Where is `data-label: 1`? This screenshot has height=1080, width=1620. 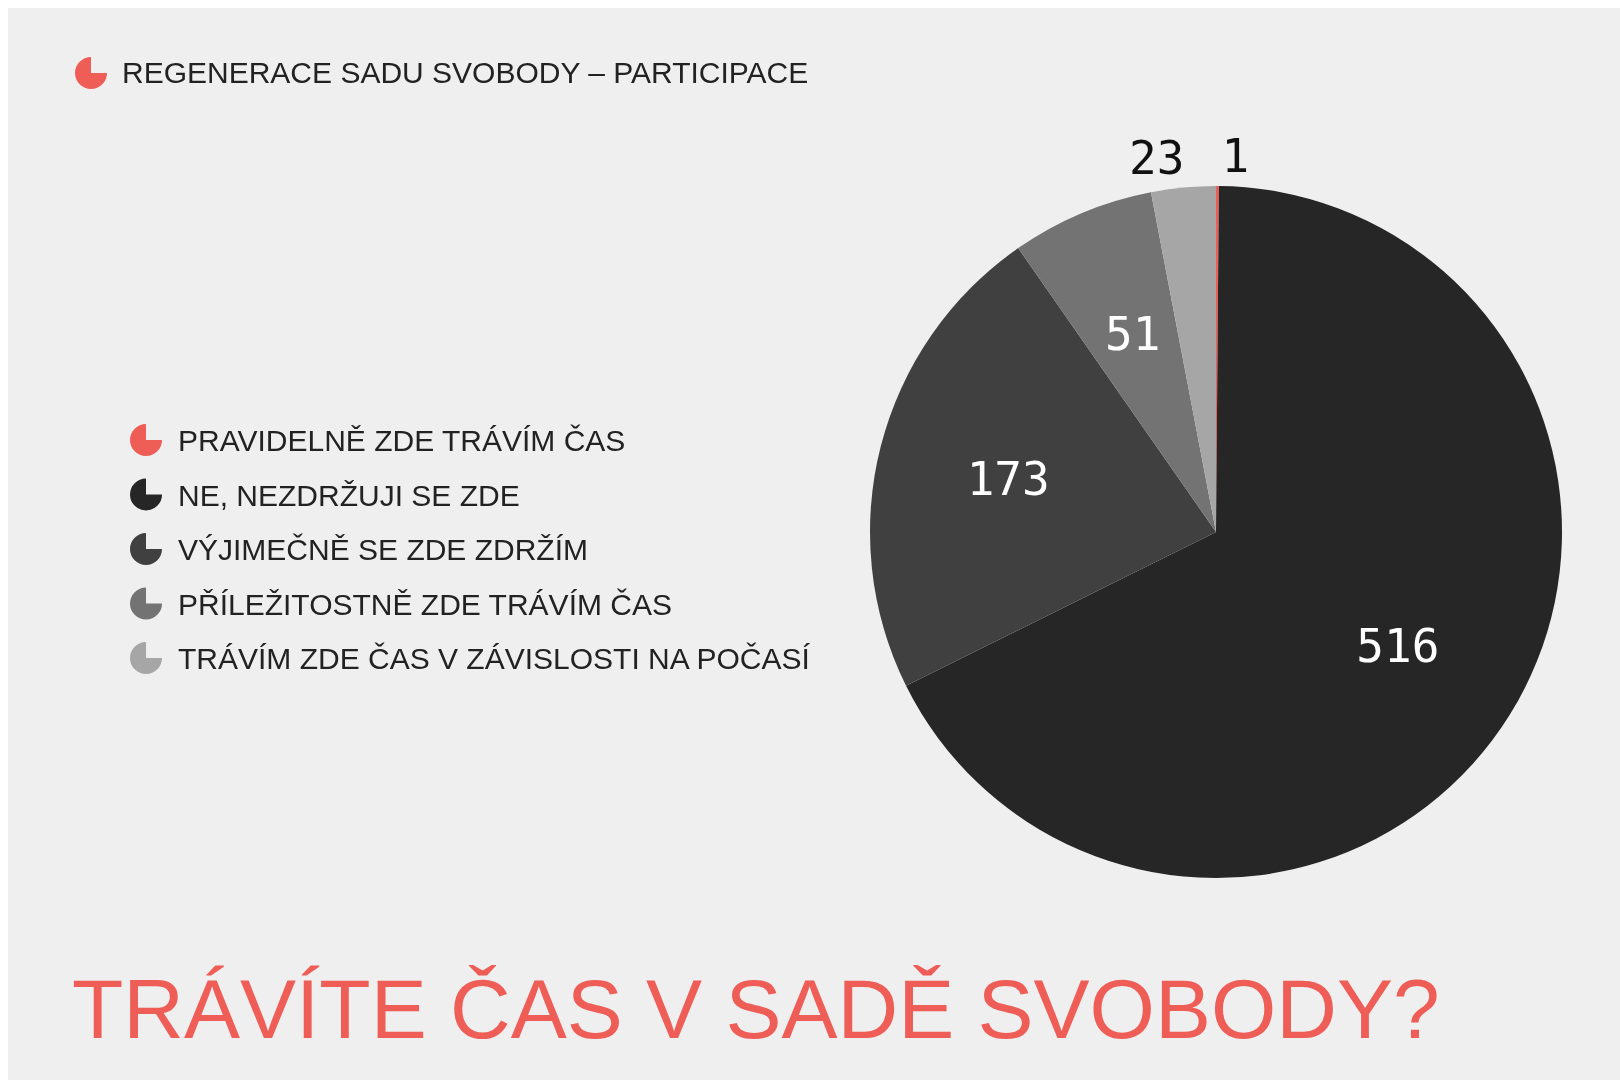
data-label: 1 is located at coordinates (1235, 156).